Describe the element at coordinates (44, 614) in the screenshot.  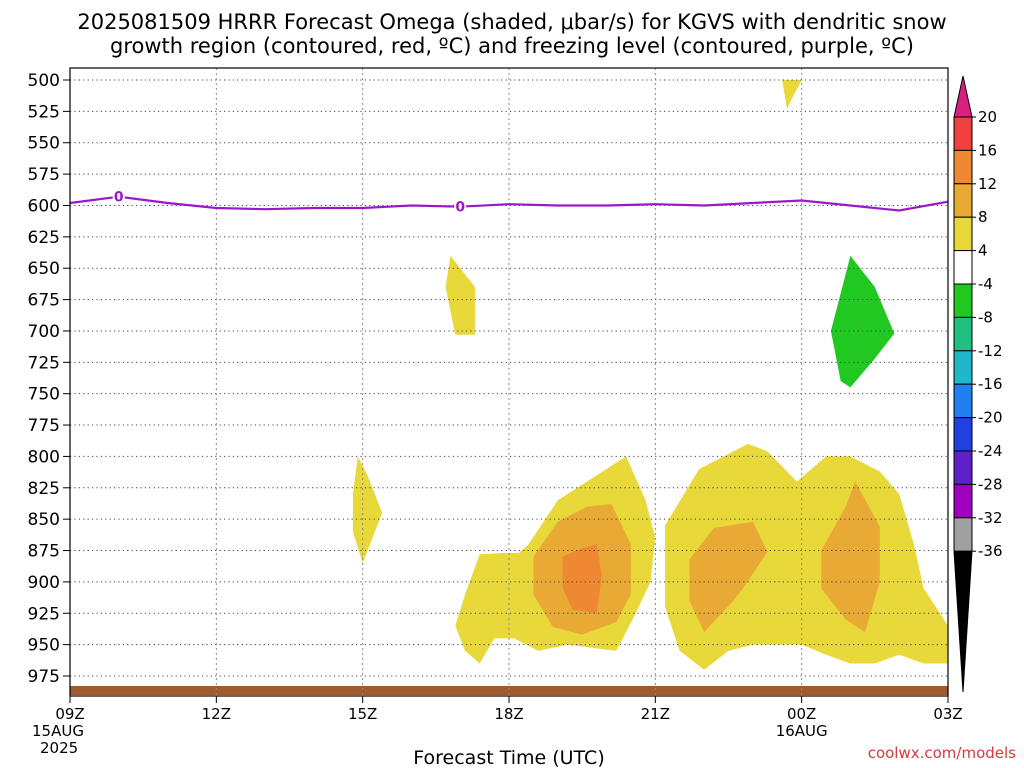
I see `y-tick-label-925: 925` at that location.